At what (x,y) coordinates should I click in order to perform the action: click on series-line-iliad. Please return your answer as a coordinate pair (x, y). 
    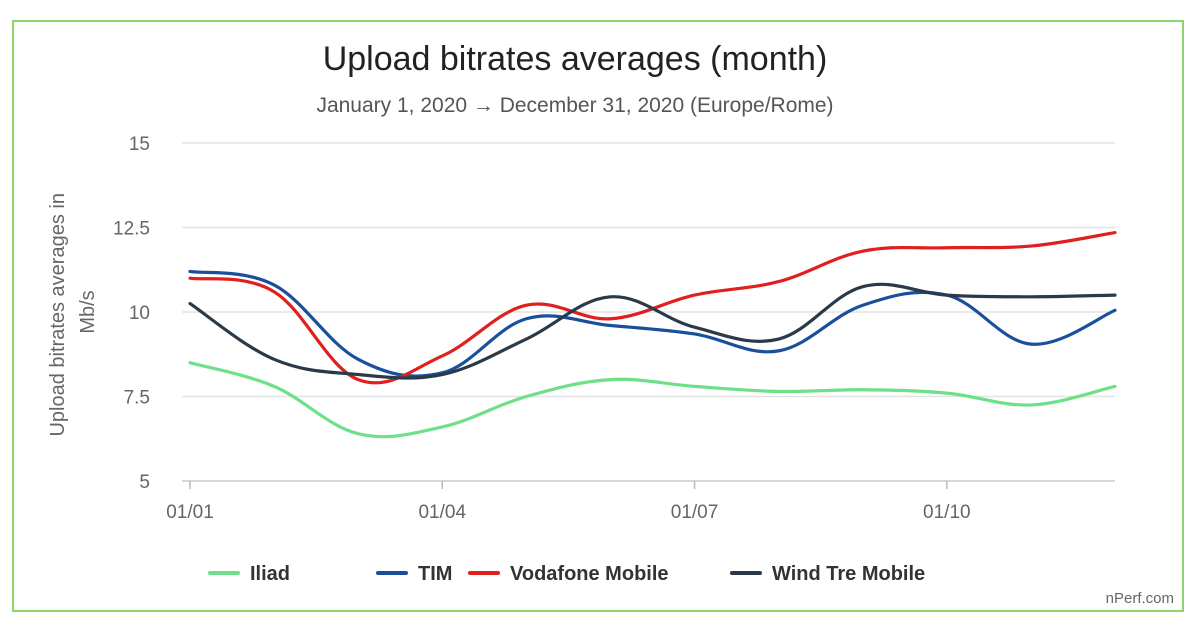
    Looking at the image, I should click on (652, 400).